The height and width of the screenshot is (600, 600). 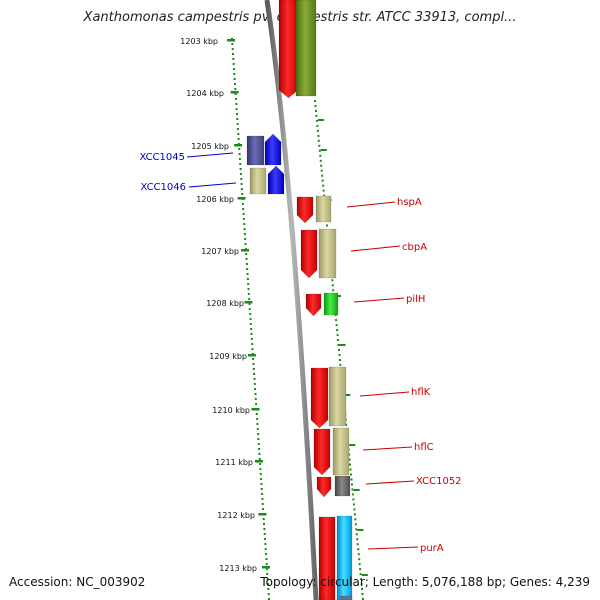 I want to click on gene-arrow-pilh, so click(x=313, y=305).